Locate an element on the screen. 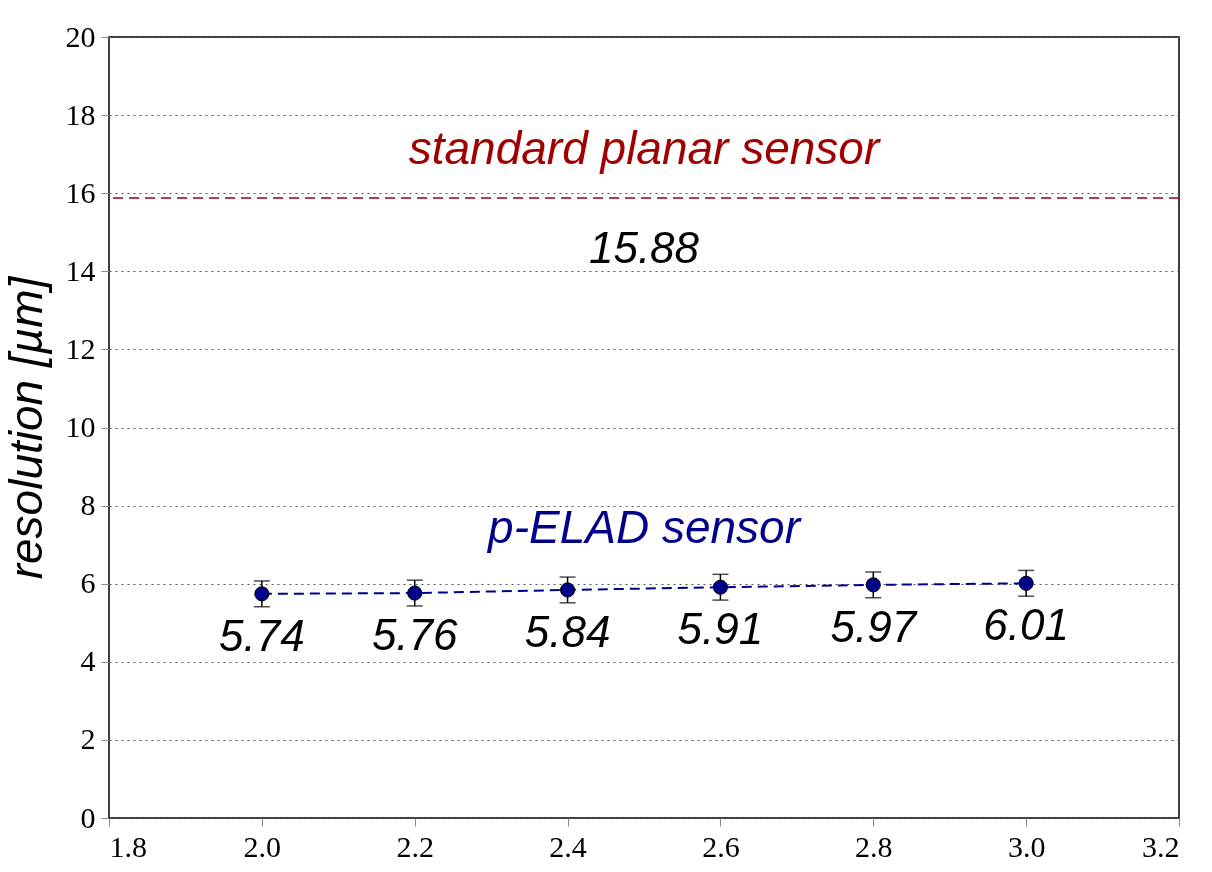 The image size is (1212, 872). x-tick-label: 2.0 is located at coordinates (262, 846).